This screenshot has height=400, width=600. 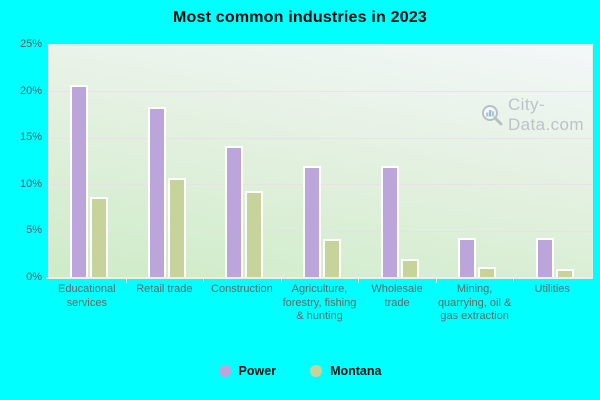 What do you see at coordinates (492, 115) in the screenshot?
I see `city-data-magnifier-icon` at bounding box center [492, 115].